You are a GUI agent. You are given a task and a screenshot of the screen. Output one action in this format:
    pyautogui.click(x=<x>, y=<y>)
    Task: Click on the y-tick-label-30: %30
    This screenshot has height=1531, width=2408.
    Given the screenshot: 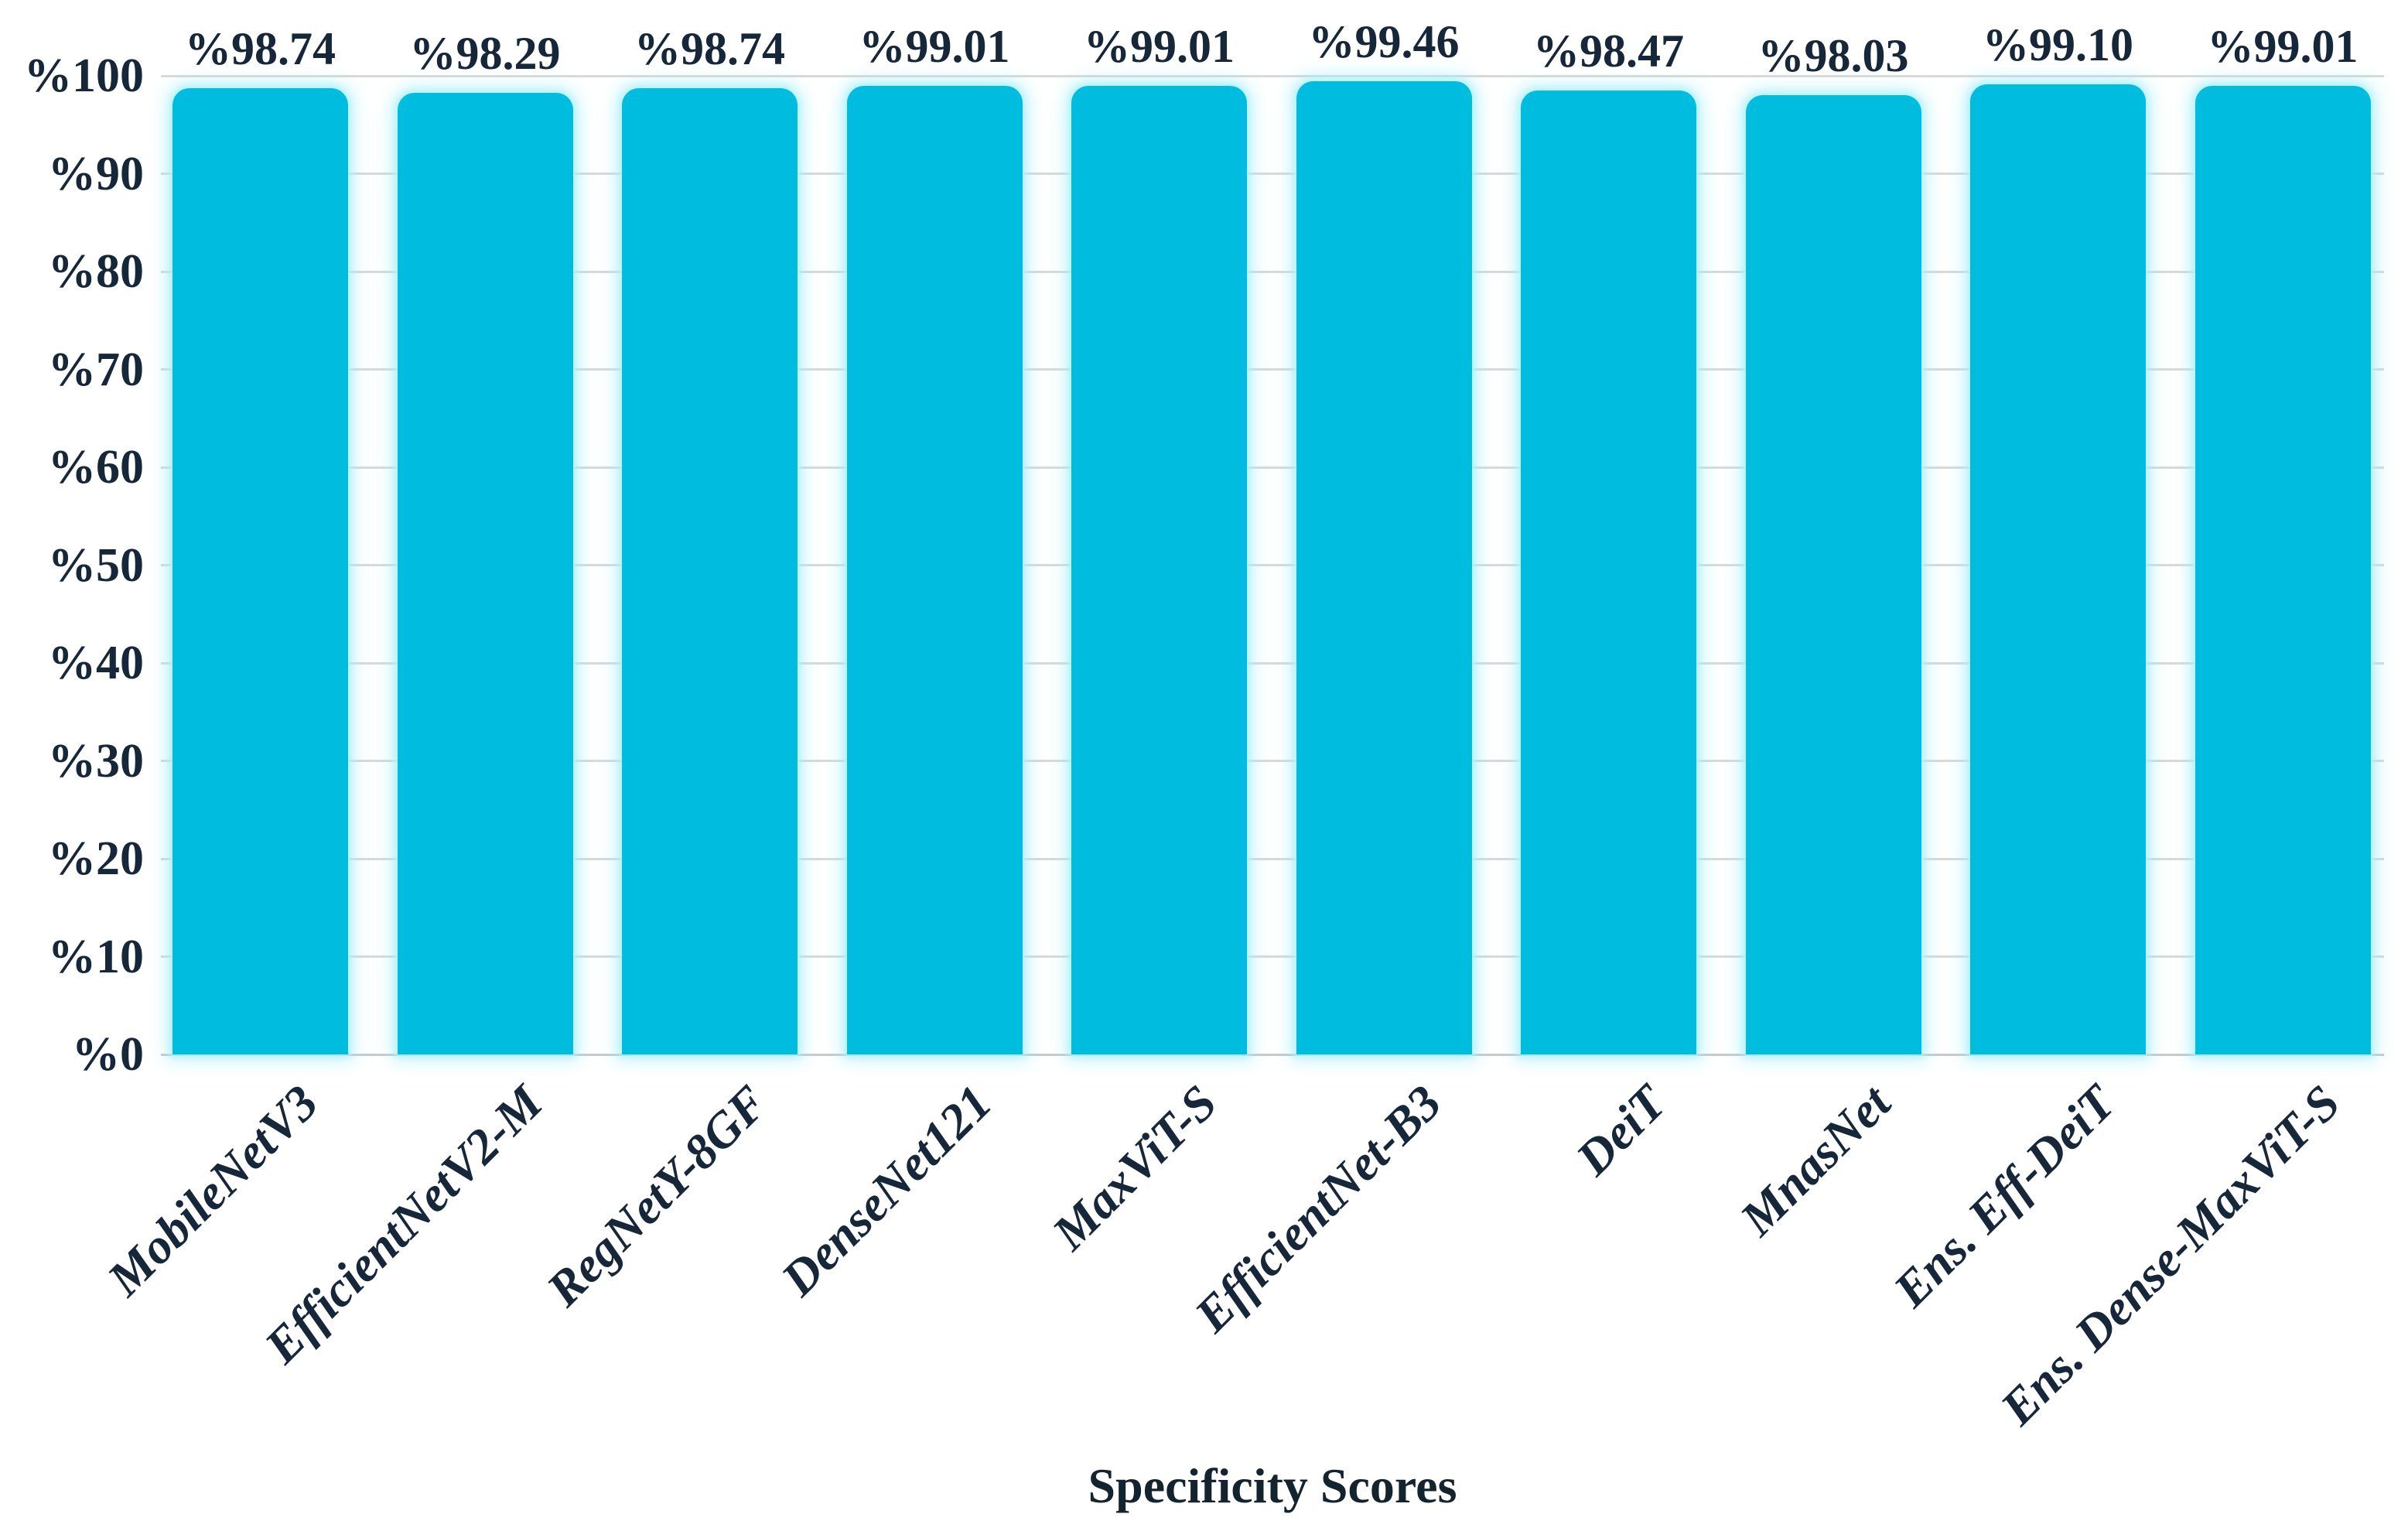 What is the action you would take?
    pyautogui.click(x=96, y=761)
    